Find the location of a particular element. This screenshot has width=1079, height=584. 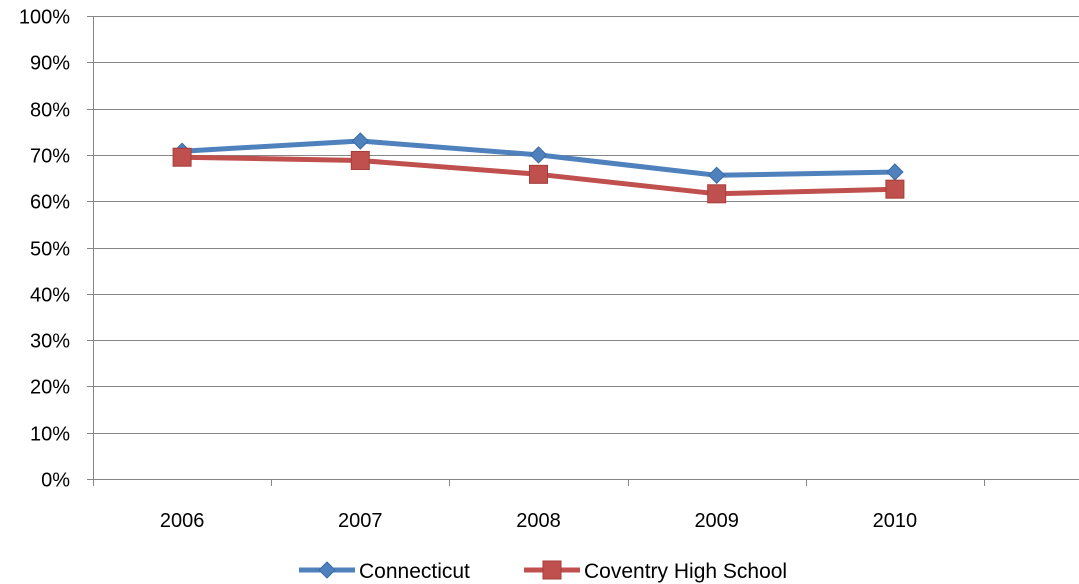

y-axis-tick-labels: 0% 10% 20% 30% 40% 50% 60% 70% 80% 90% 100% is located at coordinates (44, 249).